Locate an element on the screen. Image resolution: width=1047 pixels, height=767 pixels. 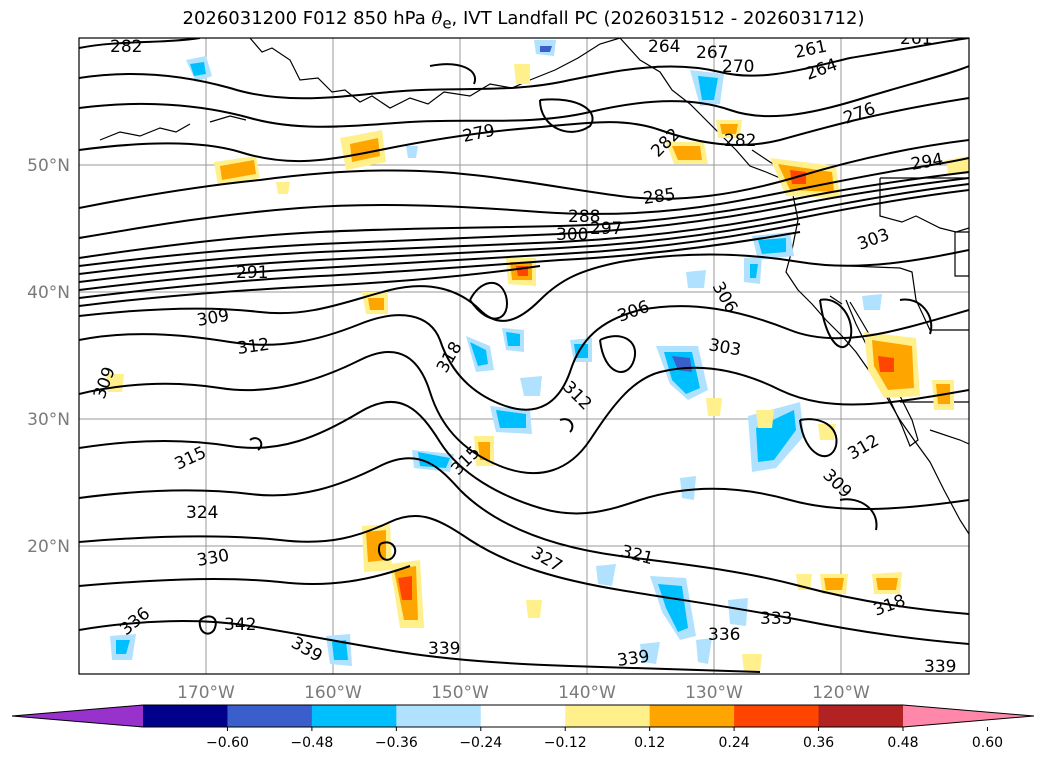
title-theta-sub: e is located at coordinates (447, 23).